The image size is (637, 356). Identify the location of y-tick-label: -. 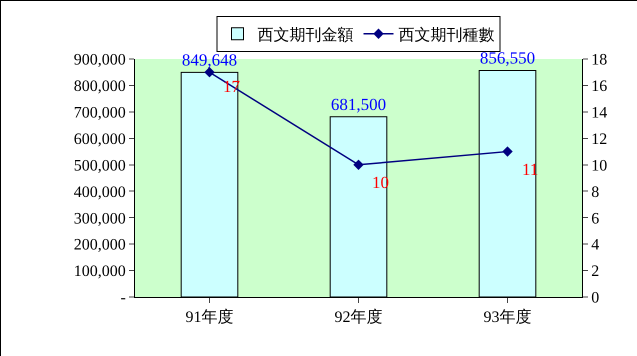
(123, 298).